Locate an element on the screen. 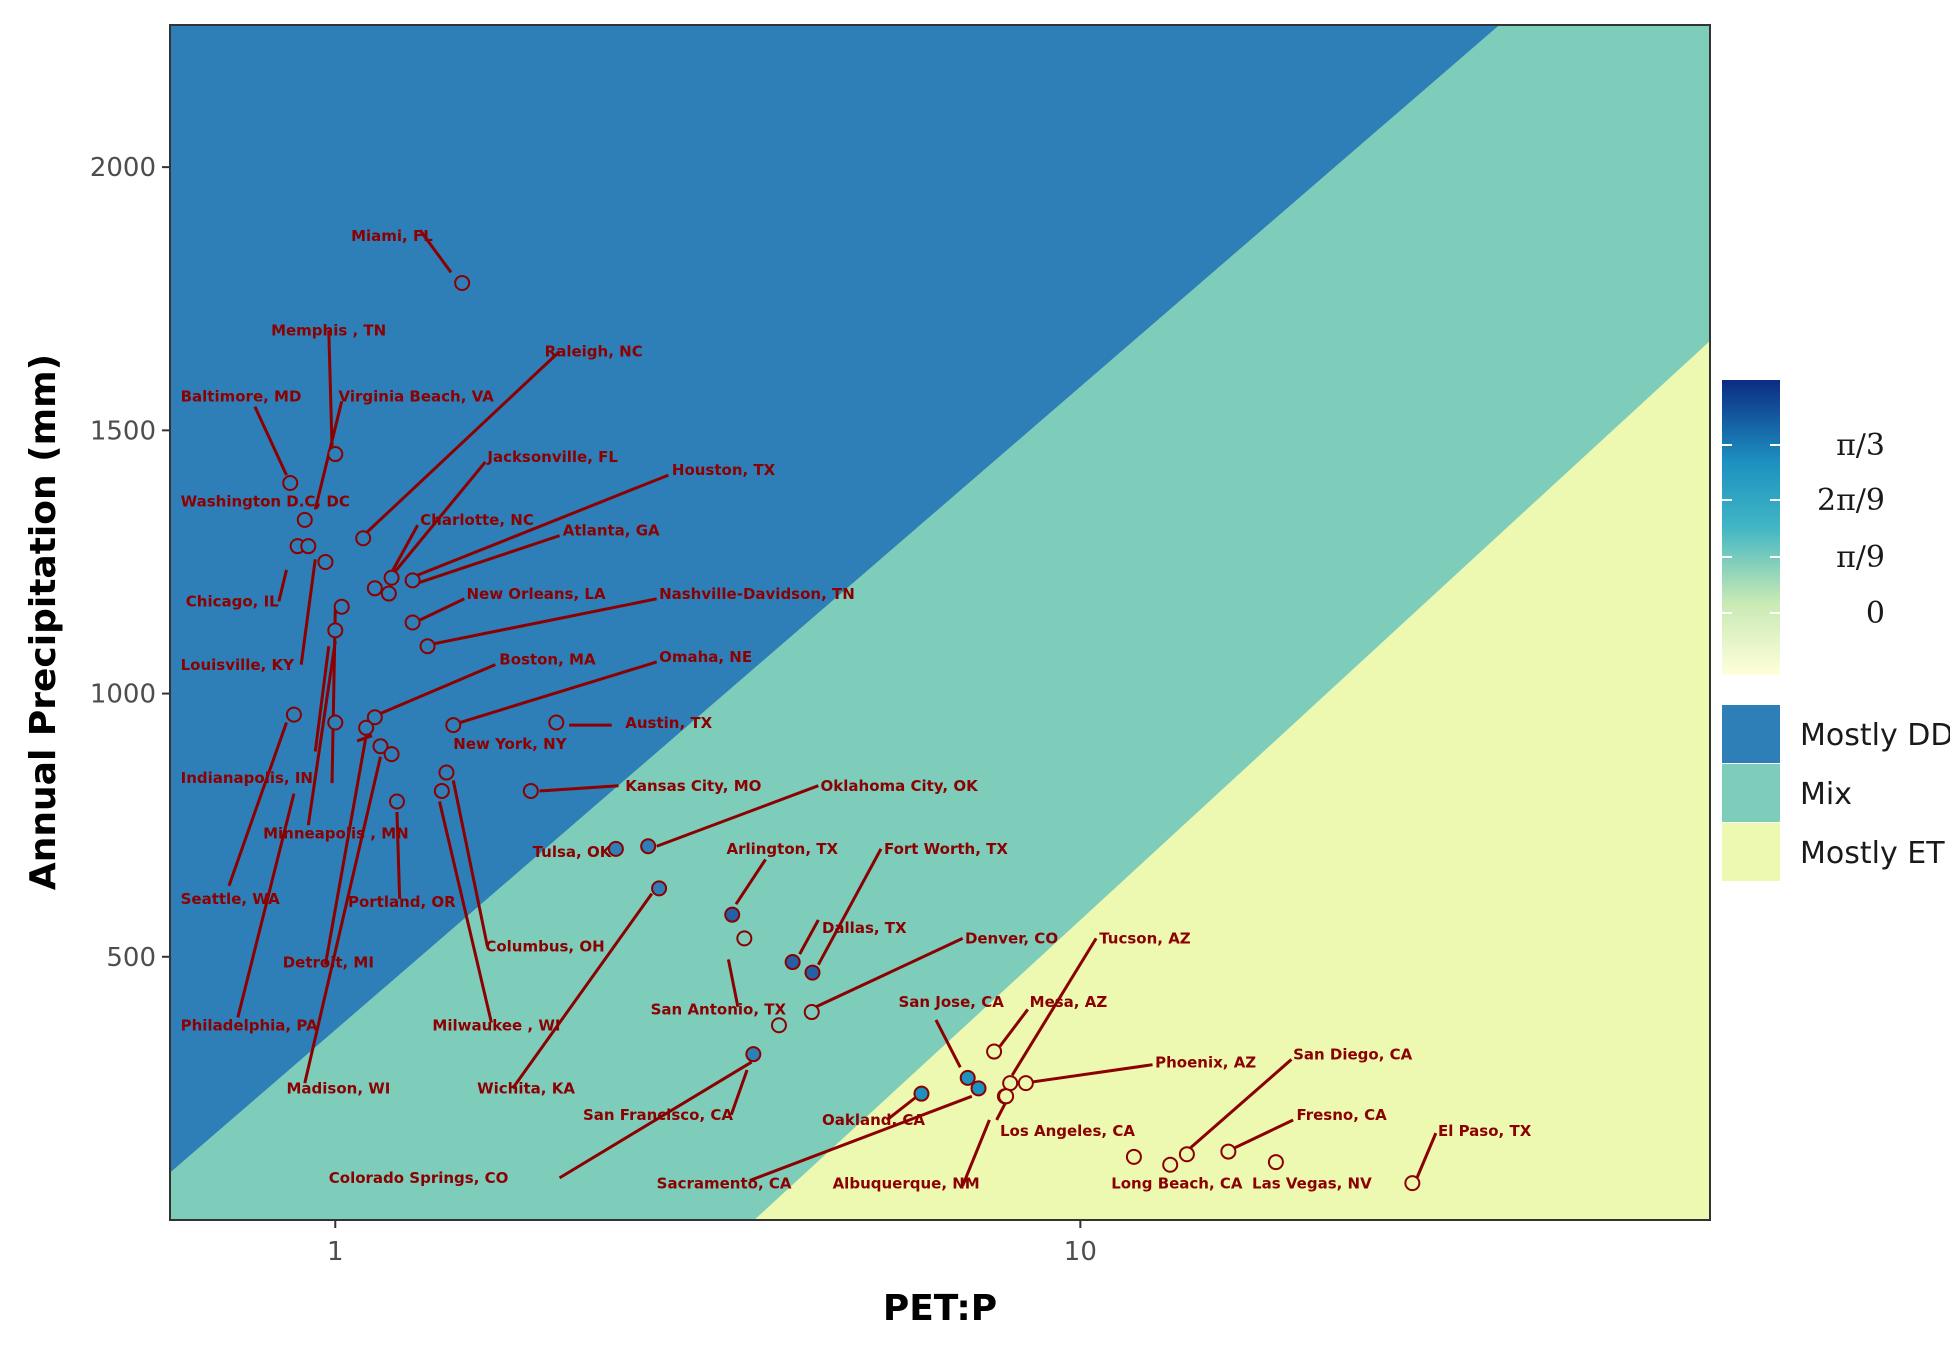 Image resolution: width=1950 pixels, height=1350 pixels. point-label: Miami, FL is located at coordinates (392, 236).